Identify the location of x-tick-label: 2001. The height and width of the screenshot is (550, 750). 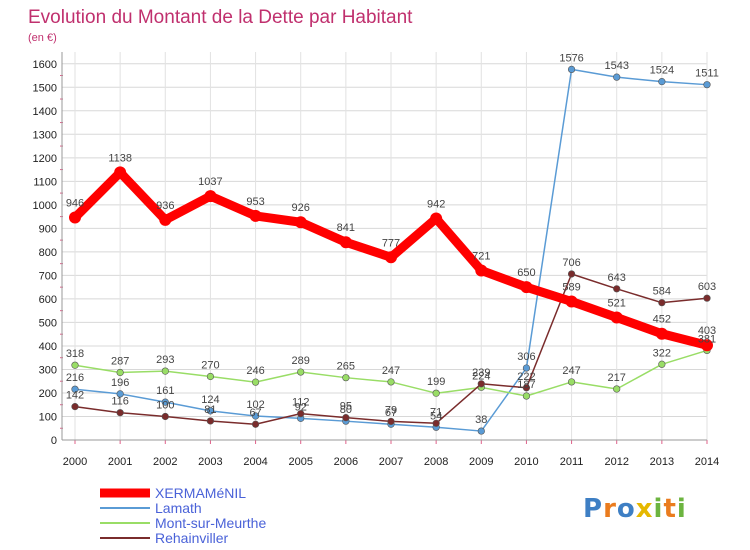
(120, 462).